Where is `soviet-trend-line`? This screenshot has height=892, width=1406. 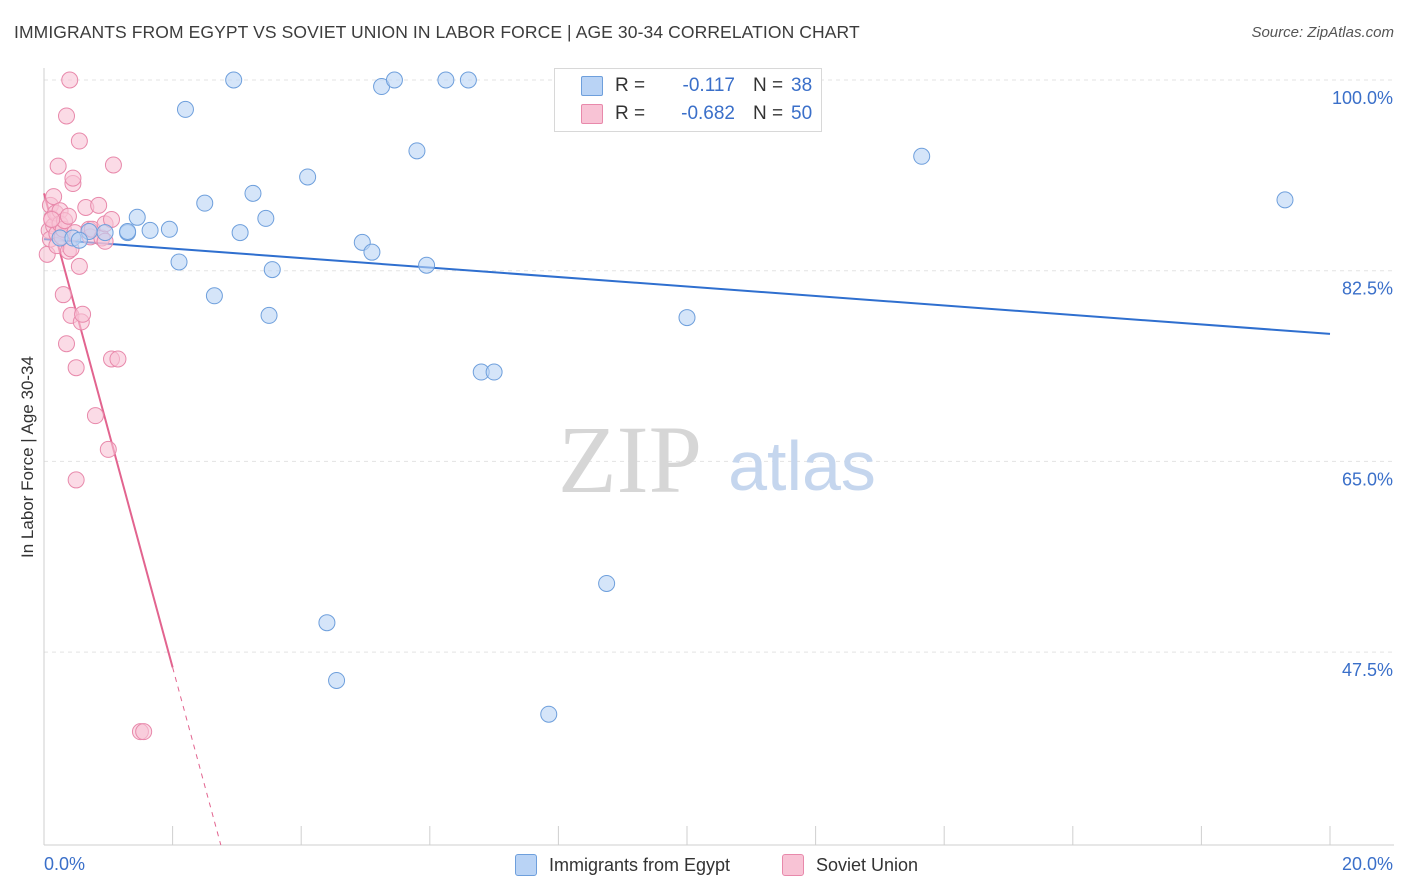
soviet-trend-line is located at coordinates (108, 430).